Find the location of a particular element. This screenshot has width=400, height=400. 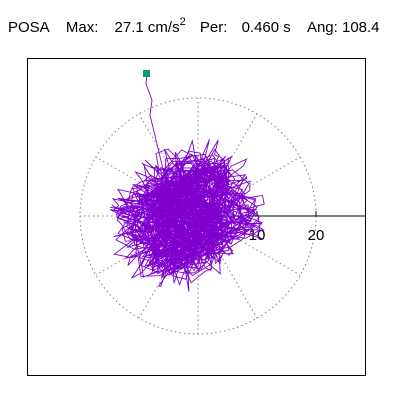

angle-label: Ang: is located at coordinates (322, 27).